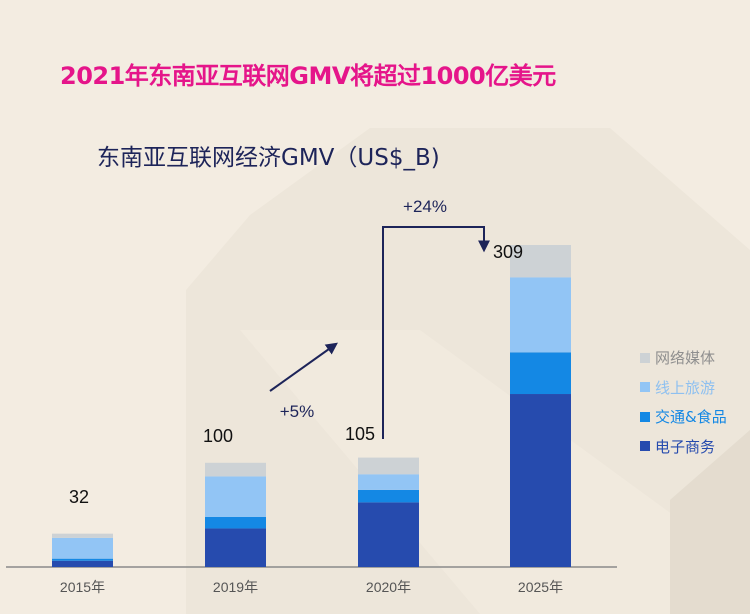 Image resolution: width=750 pixels, height=614 pixels. I want to click on annotation-label: +5%, so click(297, 411).